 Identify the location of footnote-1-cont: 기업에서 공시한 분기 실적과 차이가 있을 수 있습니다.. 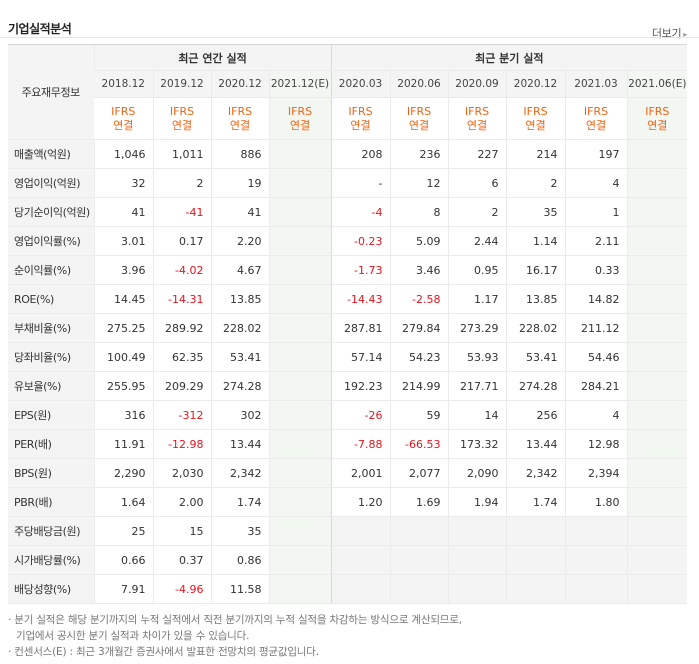
(133, 636).